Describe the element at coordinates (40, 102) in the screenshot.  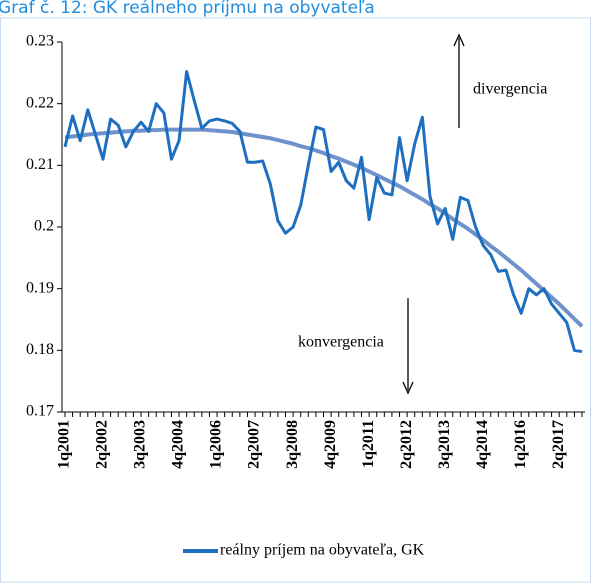
I see `y-tick-label: 0.22` at that location.